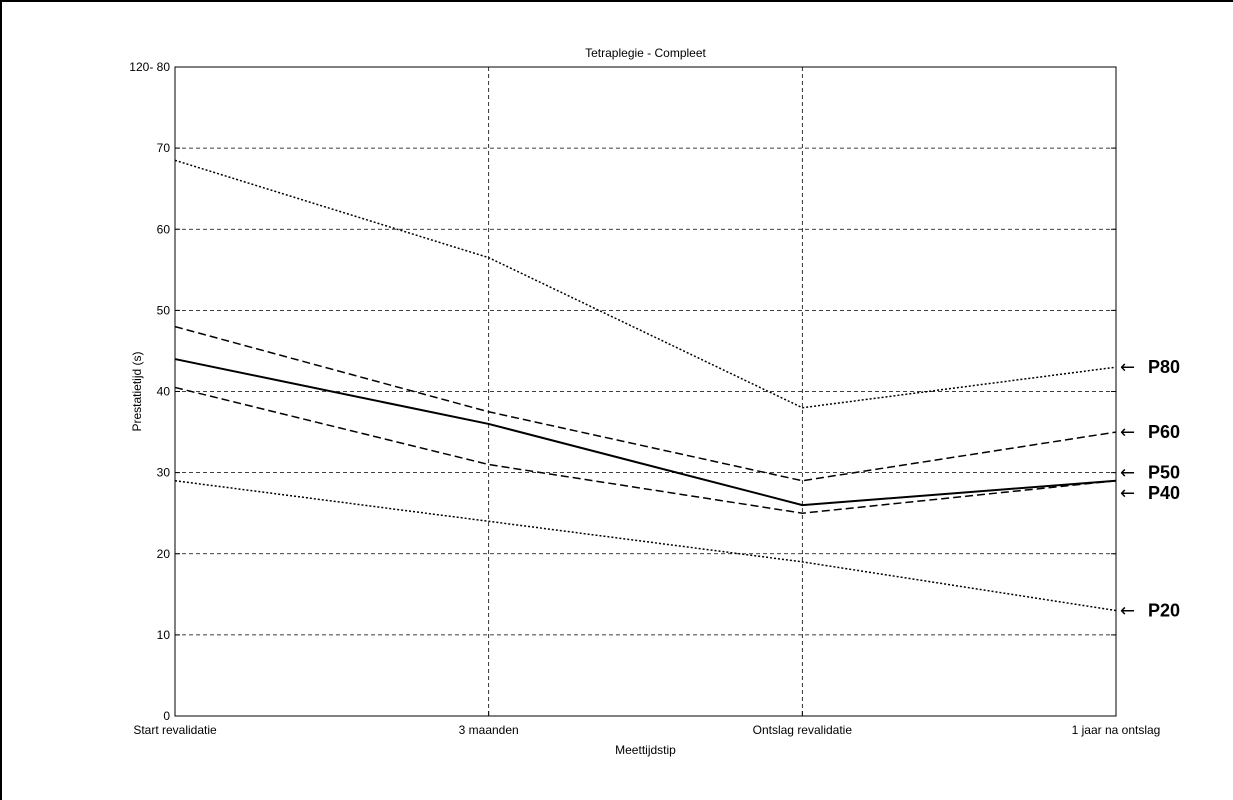 Image resolution: width=1233 pixels, height=800 pixels. What do you see at coordinates (1164, 493) in the screenshot?
I see `percentile-label-p40: P40` at bounding box center [1164, 493].